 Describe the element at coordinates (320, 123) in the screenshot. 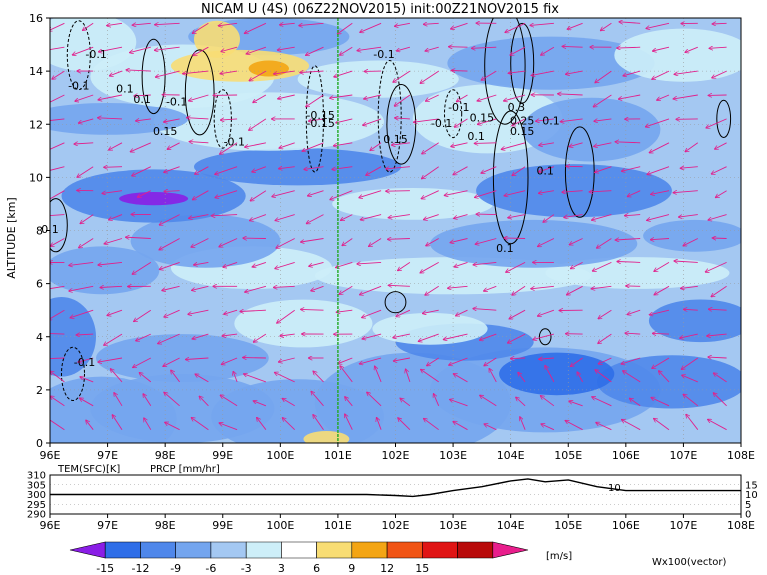

I see `contour-label: -0.15` at that location.